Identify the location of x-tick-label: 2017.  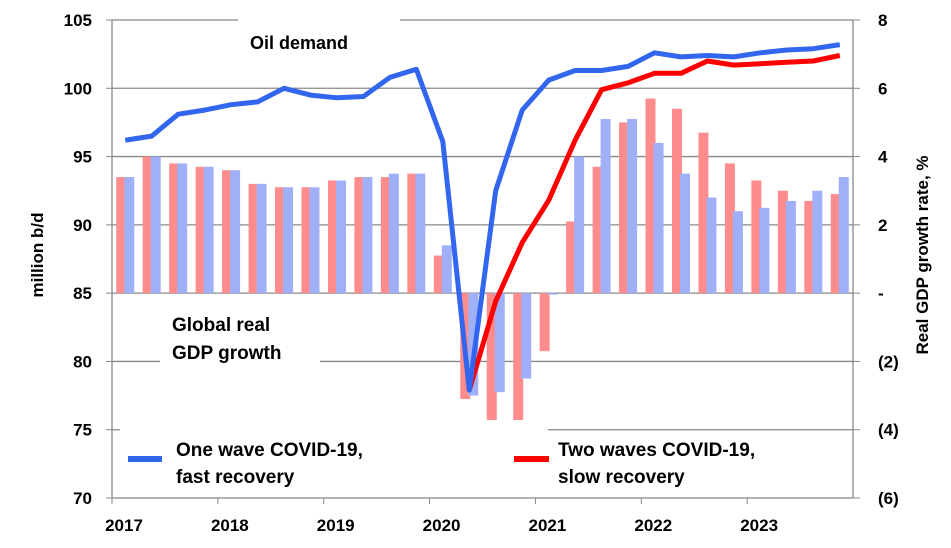
(124, 525).